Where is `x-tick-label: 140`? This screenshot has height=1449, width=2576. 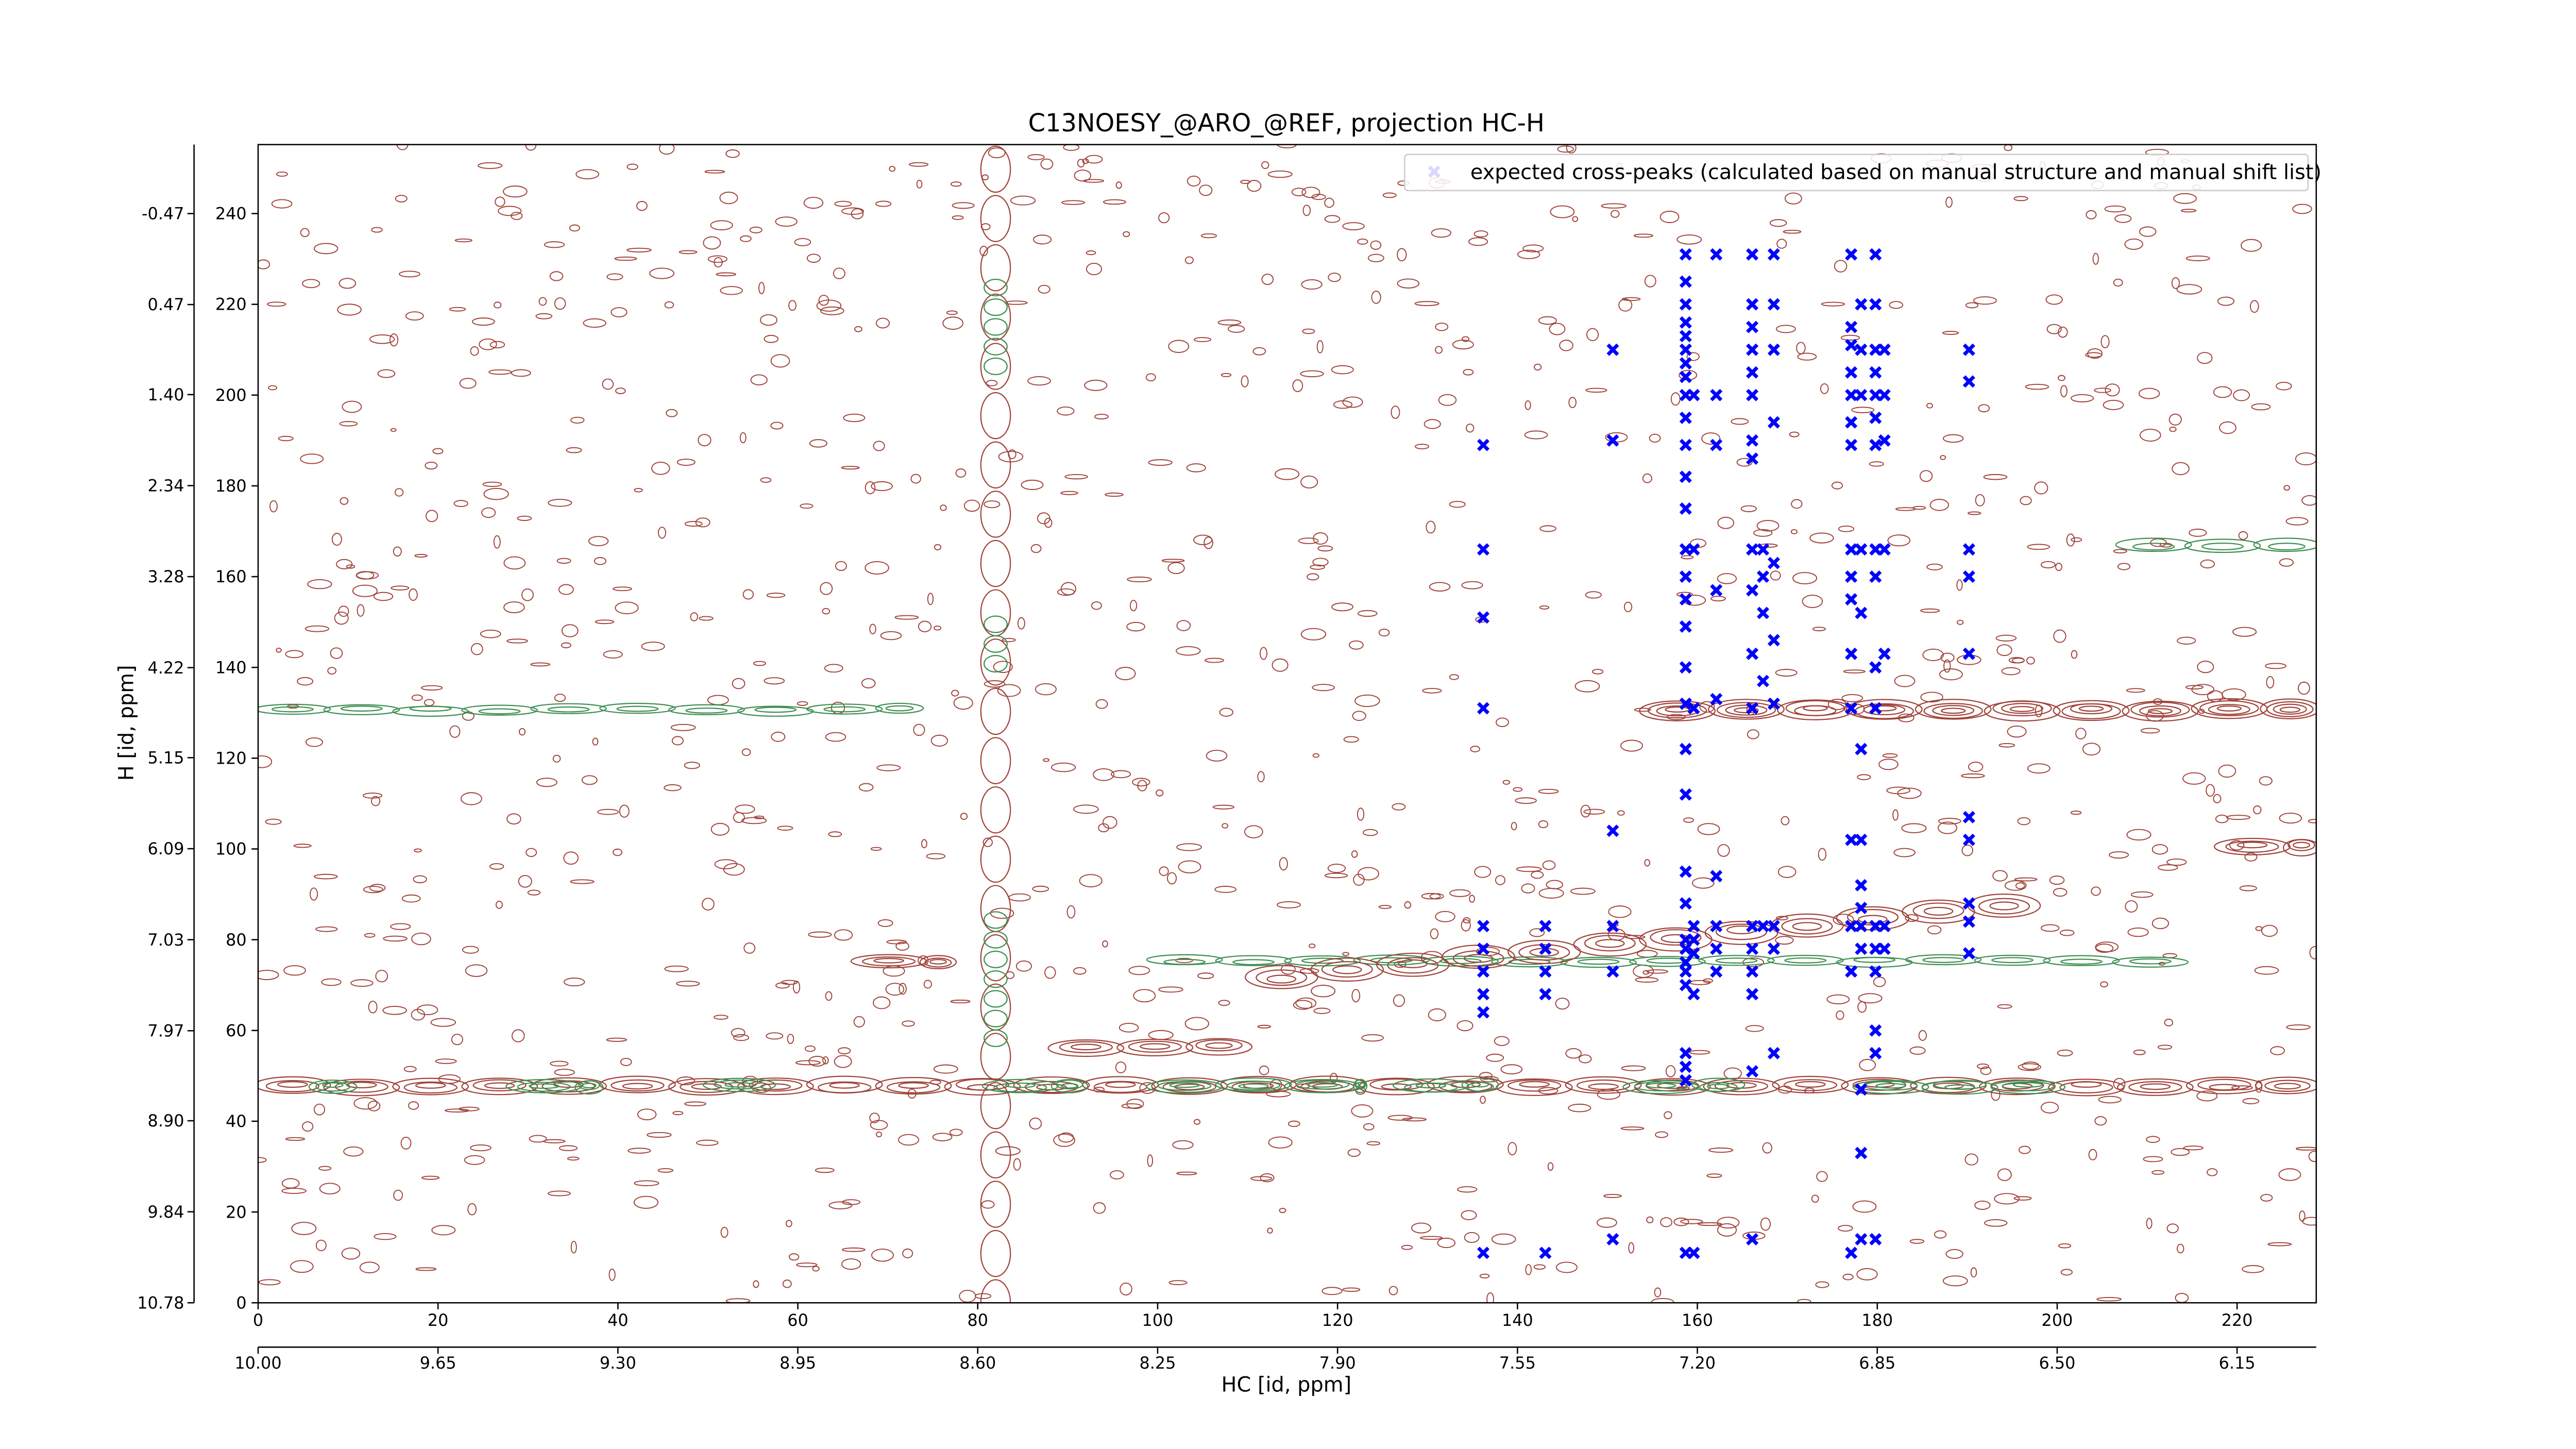
x-tick-label: 140 is located at coordinates (1517, 1320).